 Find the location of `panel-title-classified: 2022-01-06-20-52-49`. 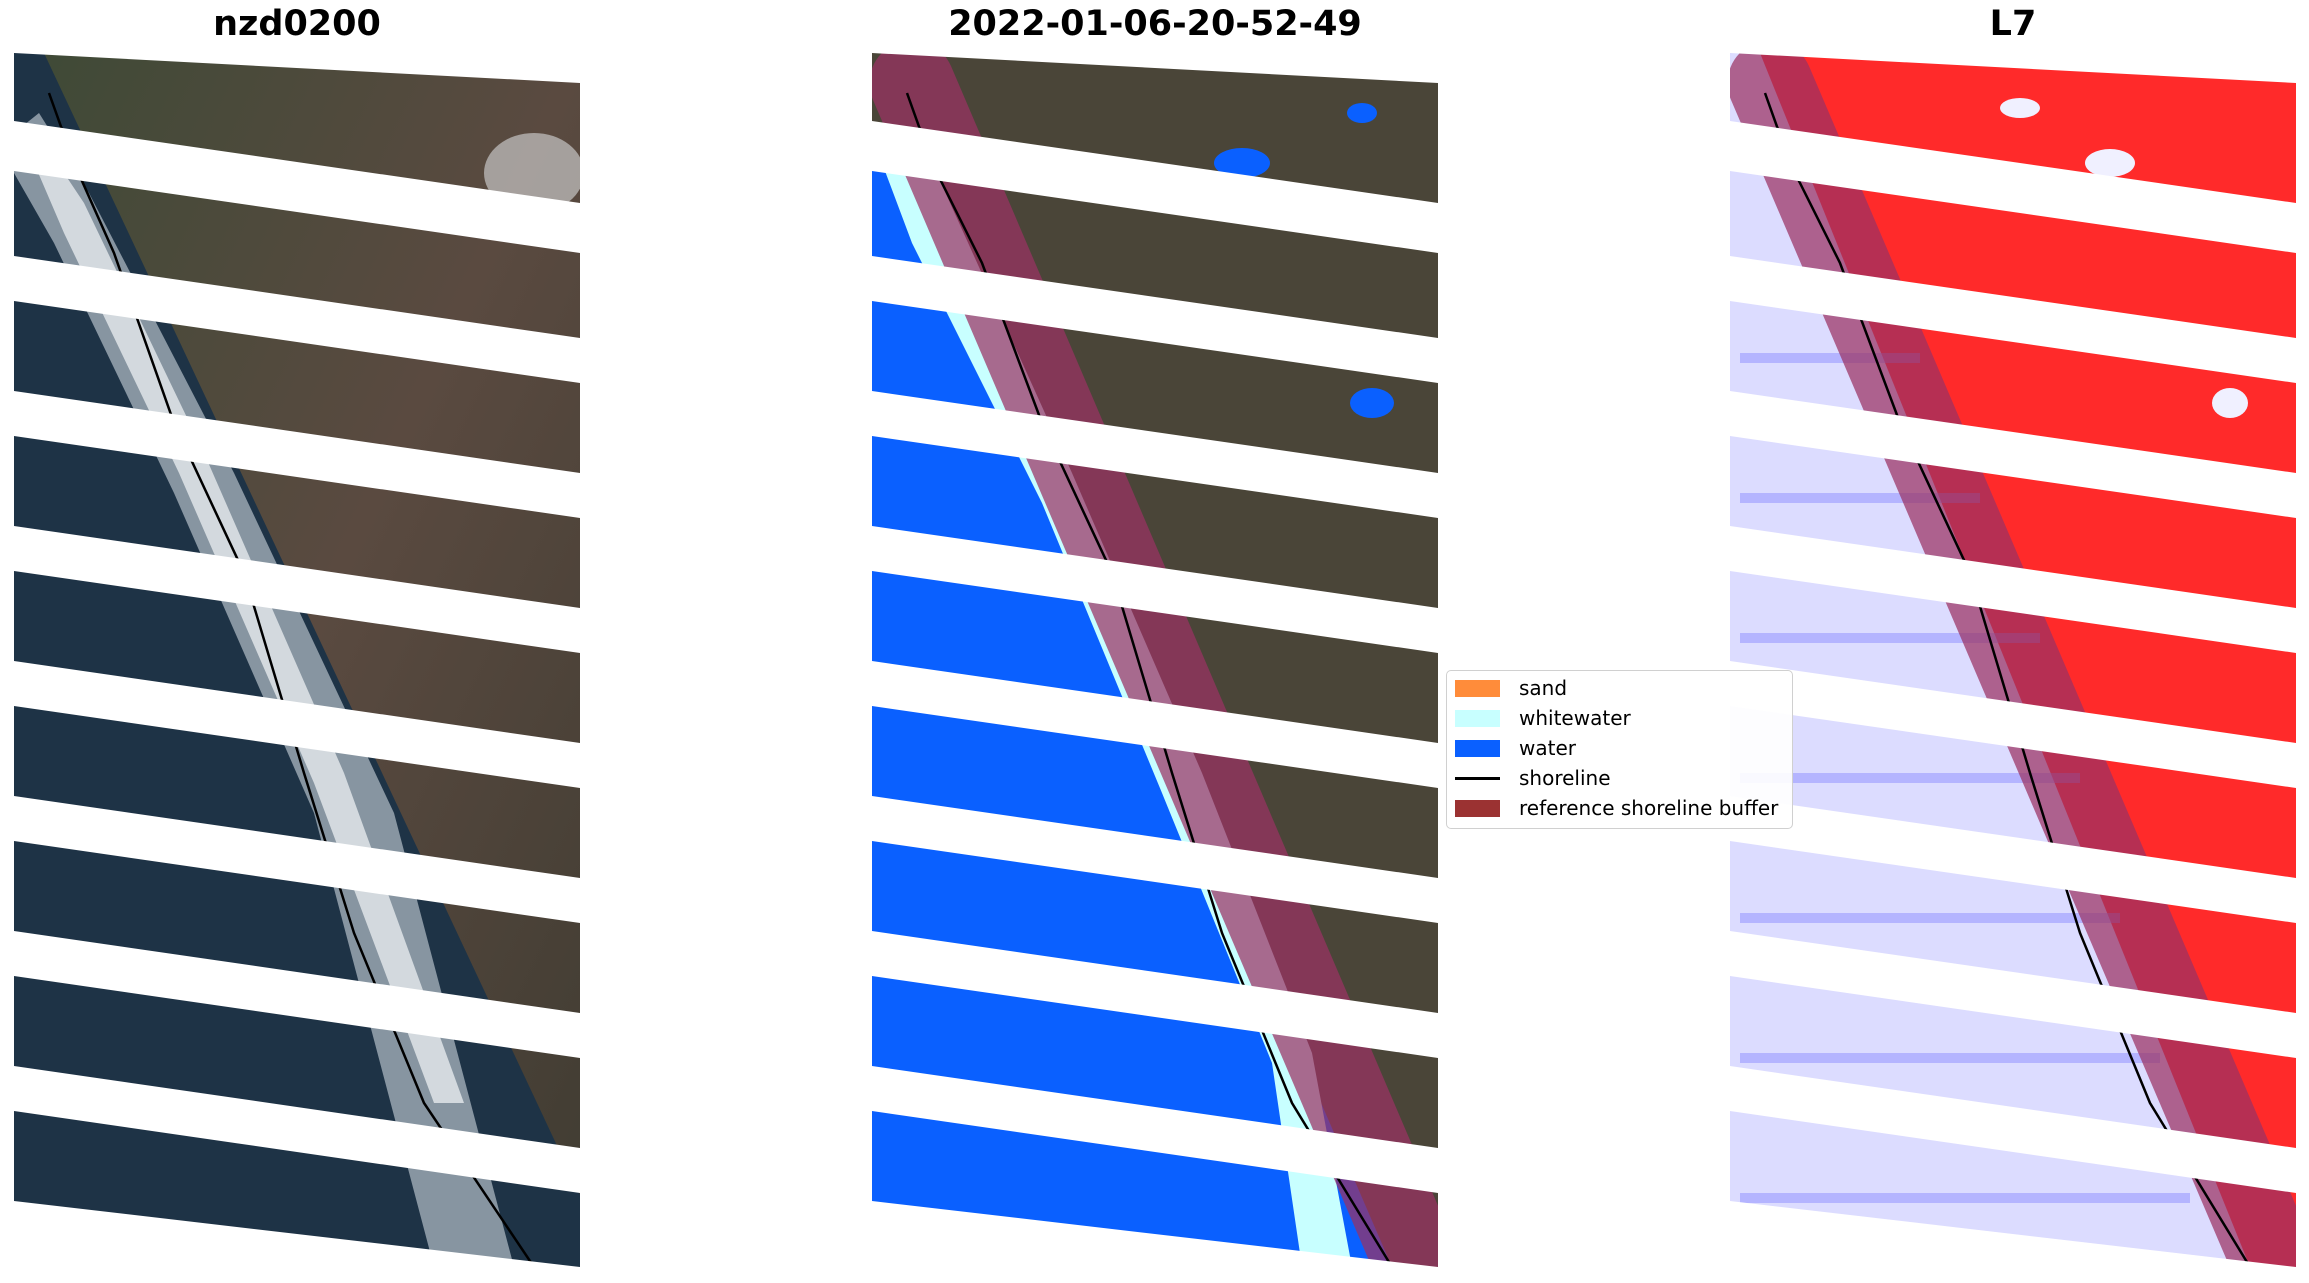

panel-title-classified: 2022-01-06-20-52-49 is located at coordinates (1155, 24).